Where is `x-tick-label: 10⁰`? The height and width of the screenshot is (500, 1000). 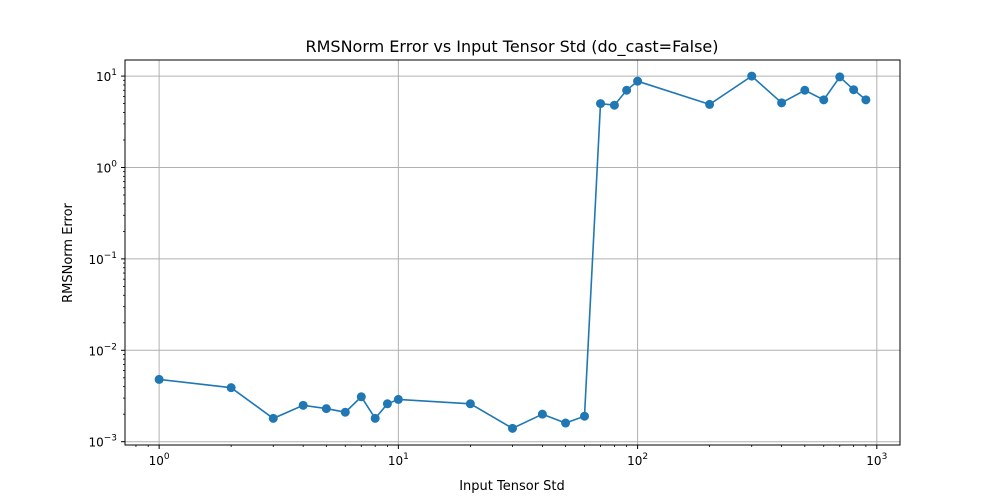 x-tick-label: 10⁰ is located at coordinates (159, 460).